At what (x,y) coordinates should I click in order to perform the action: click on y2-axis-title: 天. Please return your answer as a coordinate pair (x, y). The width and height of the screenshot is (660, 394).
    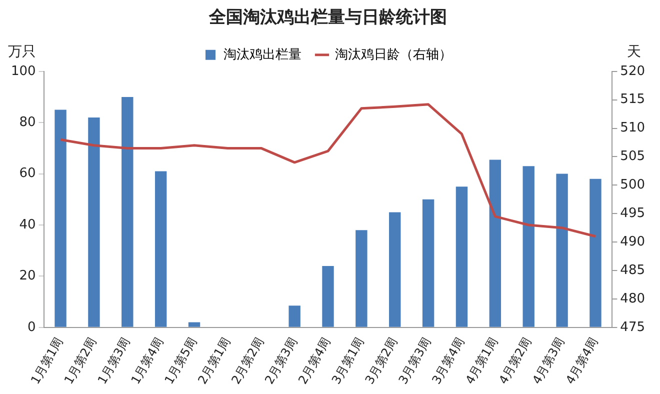
    Looking at the image, I should click on (634, 52).